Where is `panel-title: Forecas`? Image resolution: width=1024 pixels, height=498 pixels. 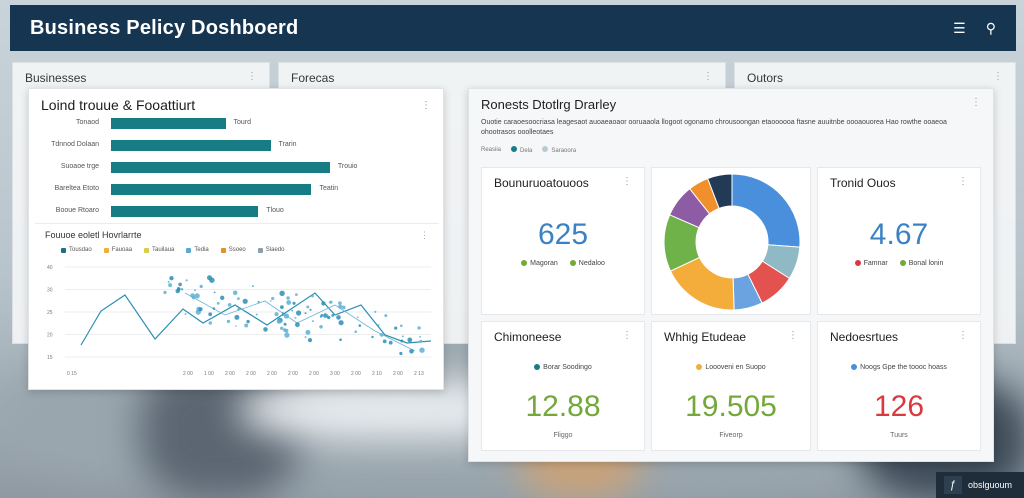 panel-title: Forecas is located at coordinates (313, 78).